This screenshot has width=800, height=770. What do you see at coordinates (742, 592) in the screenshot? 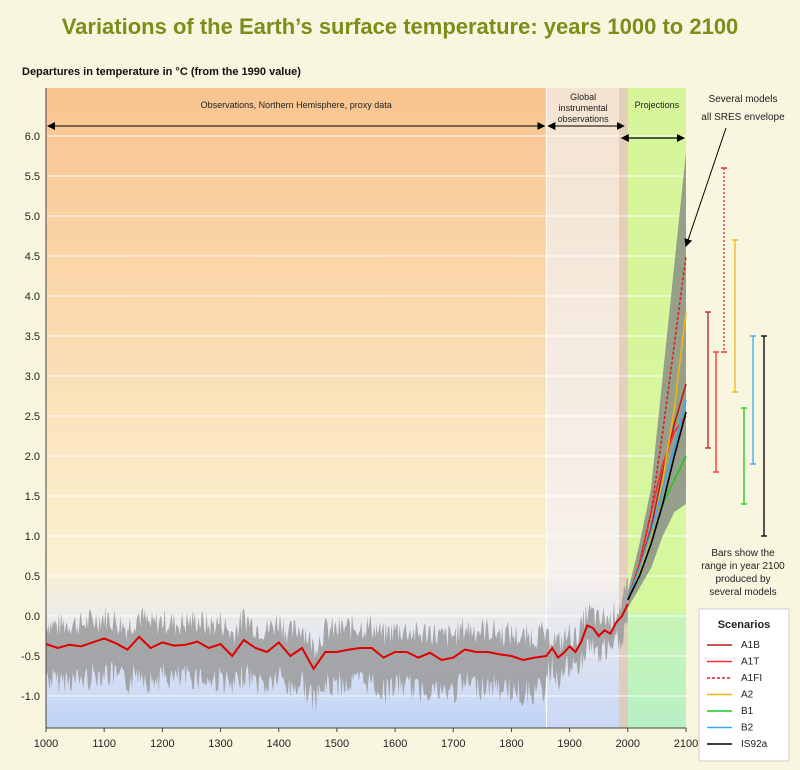
I see `annotation-bars-note: several models` at bounding box center [742, 592].